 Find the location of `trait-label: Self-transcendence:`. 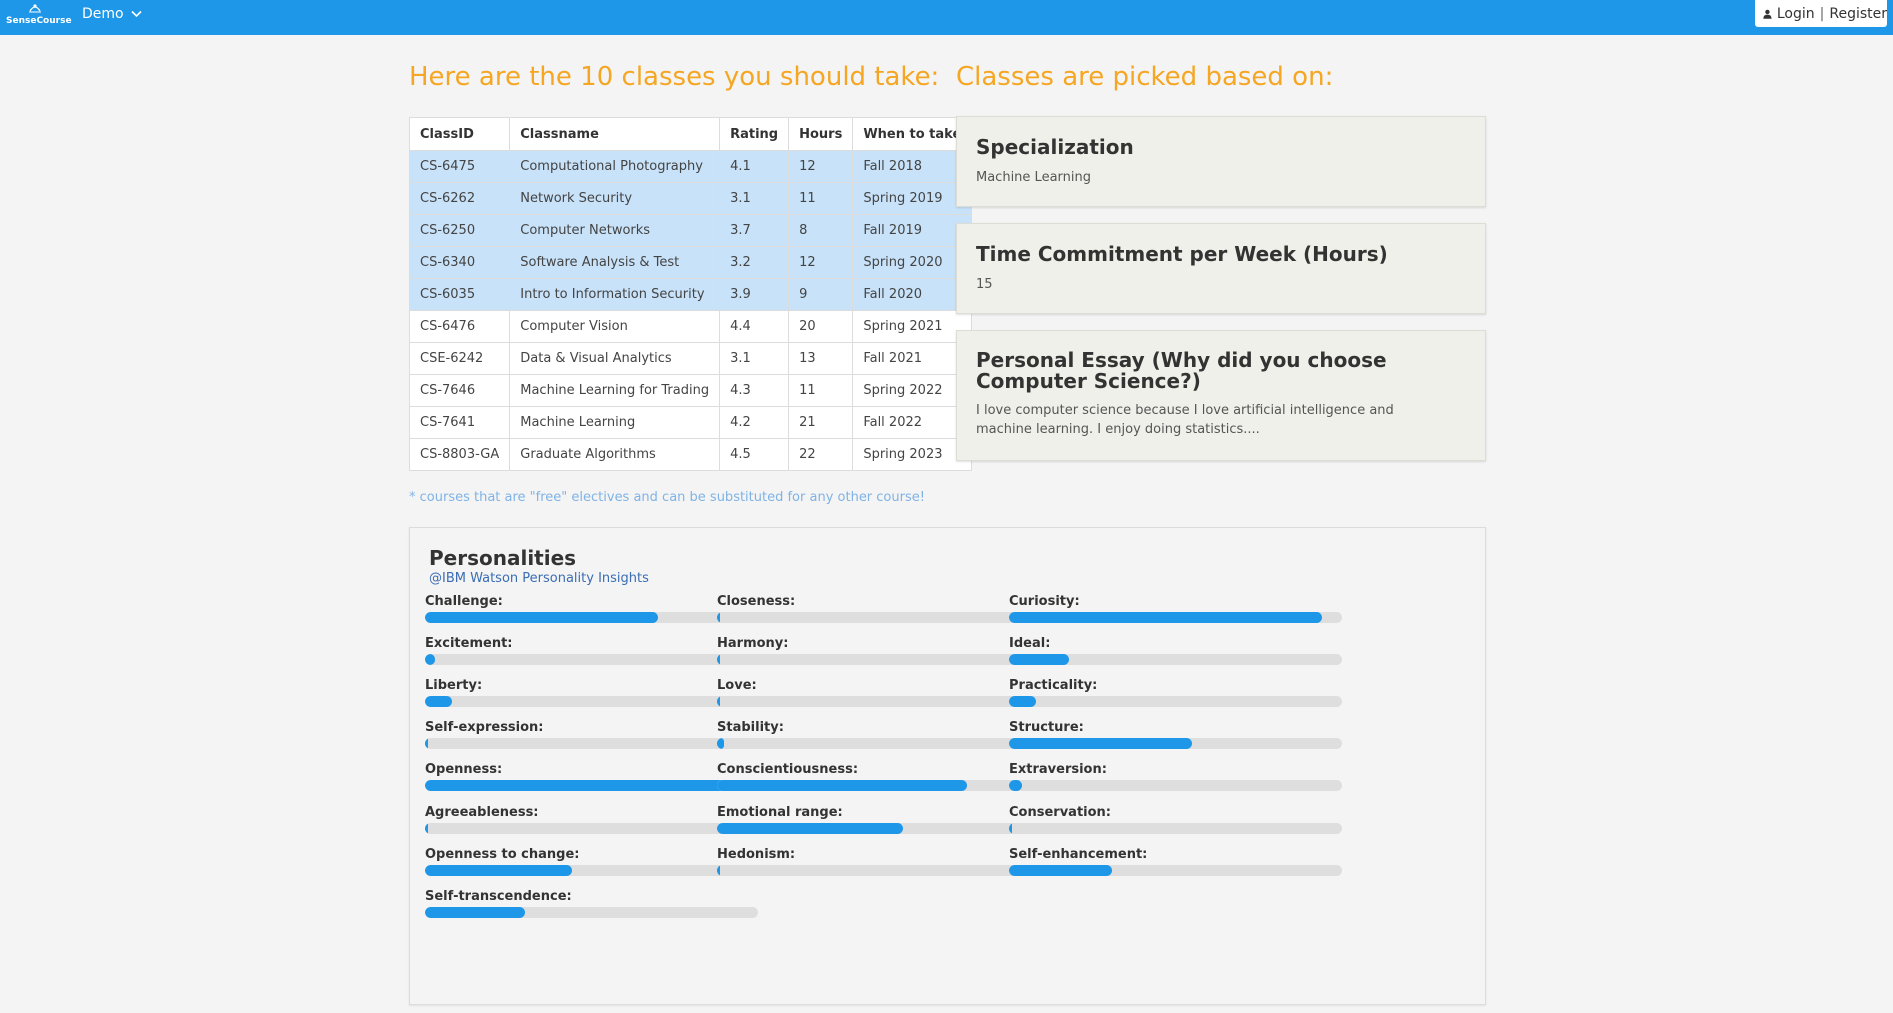

trait-label: Self-transcendence: is located at coordinates (498, 896).